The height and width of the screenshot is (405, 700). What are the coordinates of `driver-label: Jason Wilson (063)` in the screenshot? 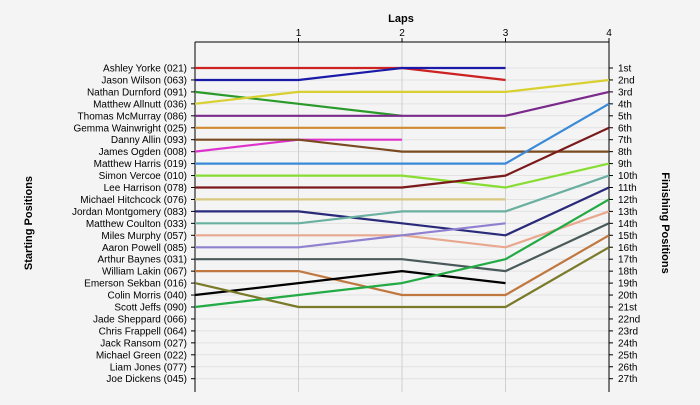 It's located at (144, 80).